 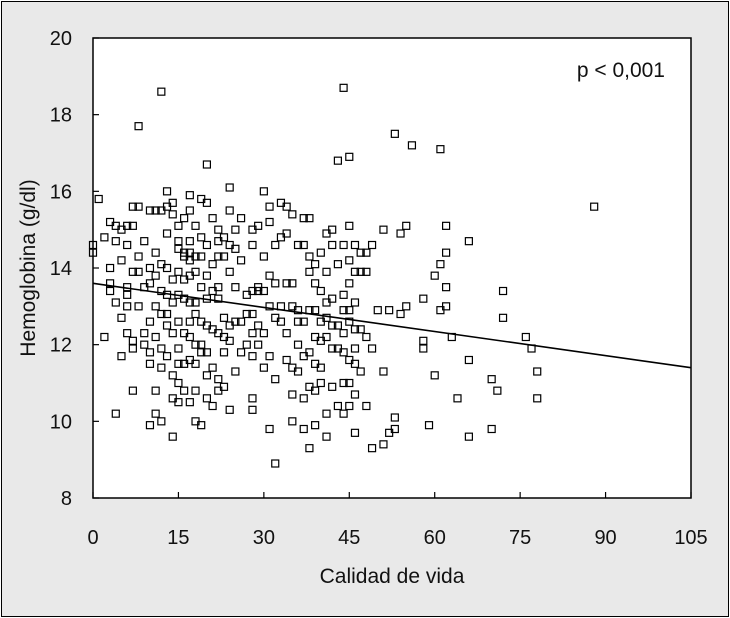 What do you see at coordinates (621, 70) in the screenshot?
I see `p-value-annotation: p < 0,001` at bounding box center [621, 70].